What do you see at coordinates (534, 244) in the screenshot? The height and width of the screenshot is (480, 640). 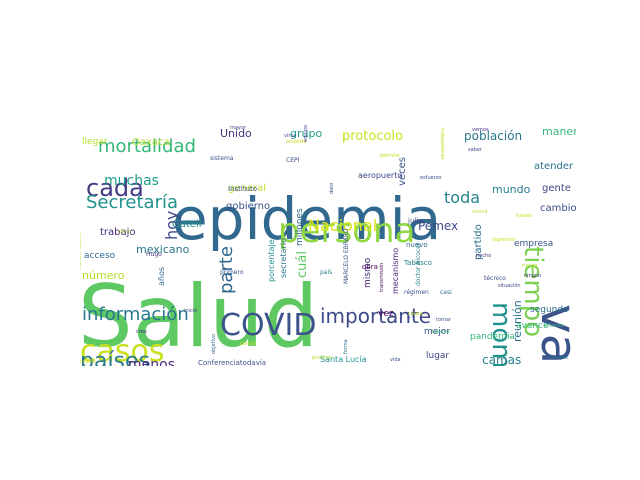 I see `cloud-word: empresa` at bounding box center [534, 244].